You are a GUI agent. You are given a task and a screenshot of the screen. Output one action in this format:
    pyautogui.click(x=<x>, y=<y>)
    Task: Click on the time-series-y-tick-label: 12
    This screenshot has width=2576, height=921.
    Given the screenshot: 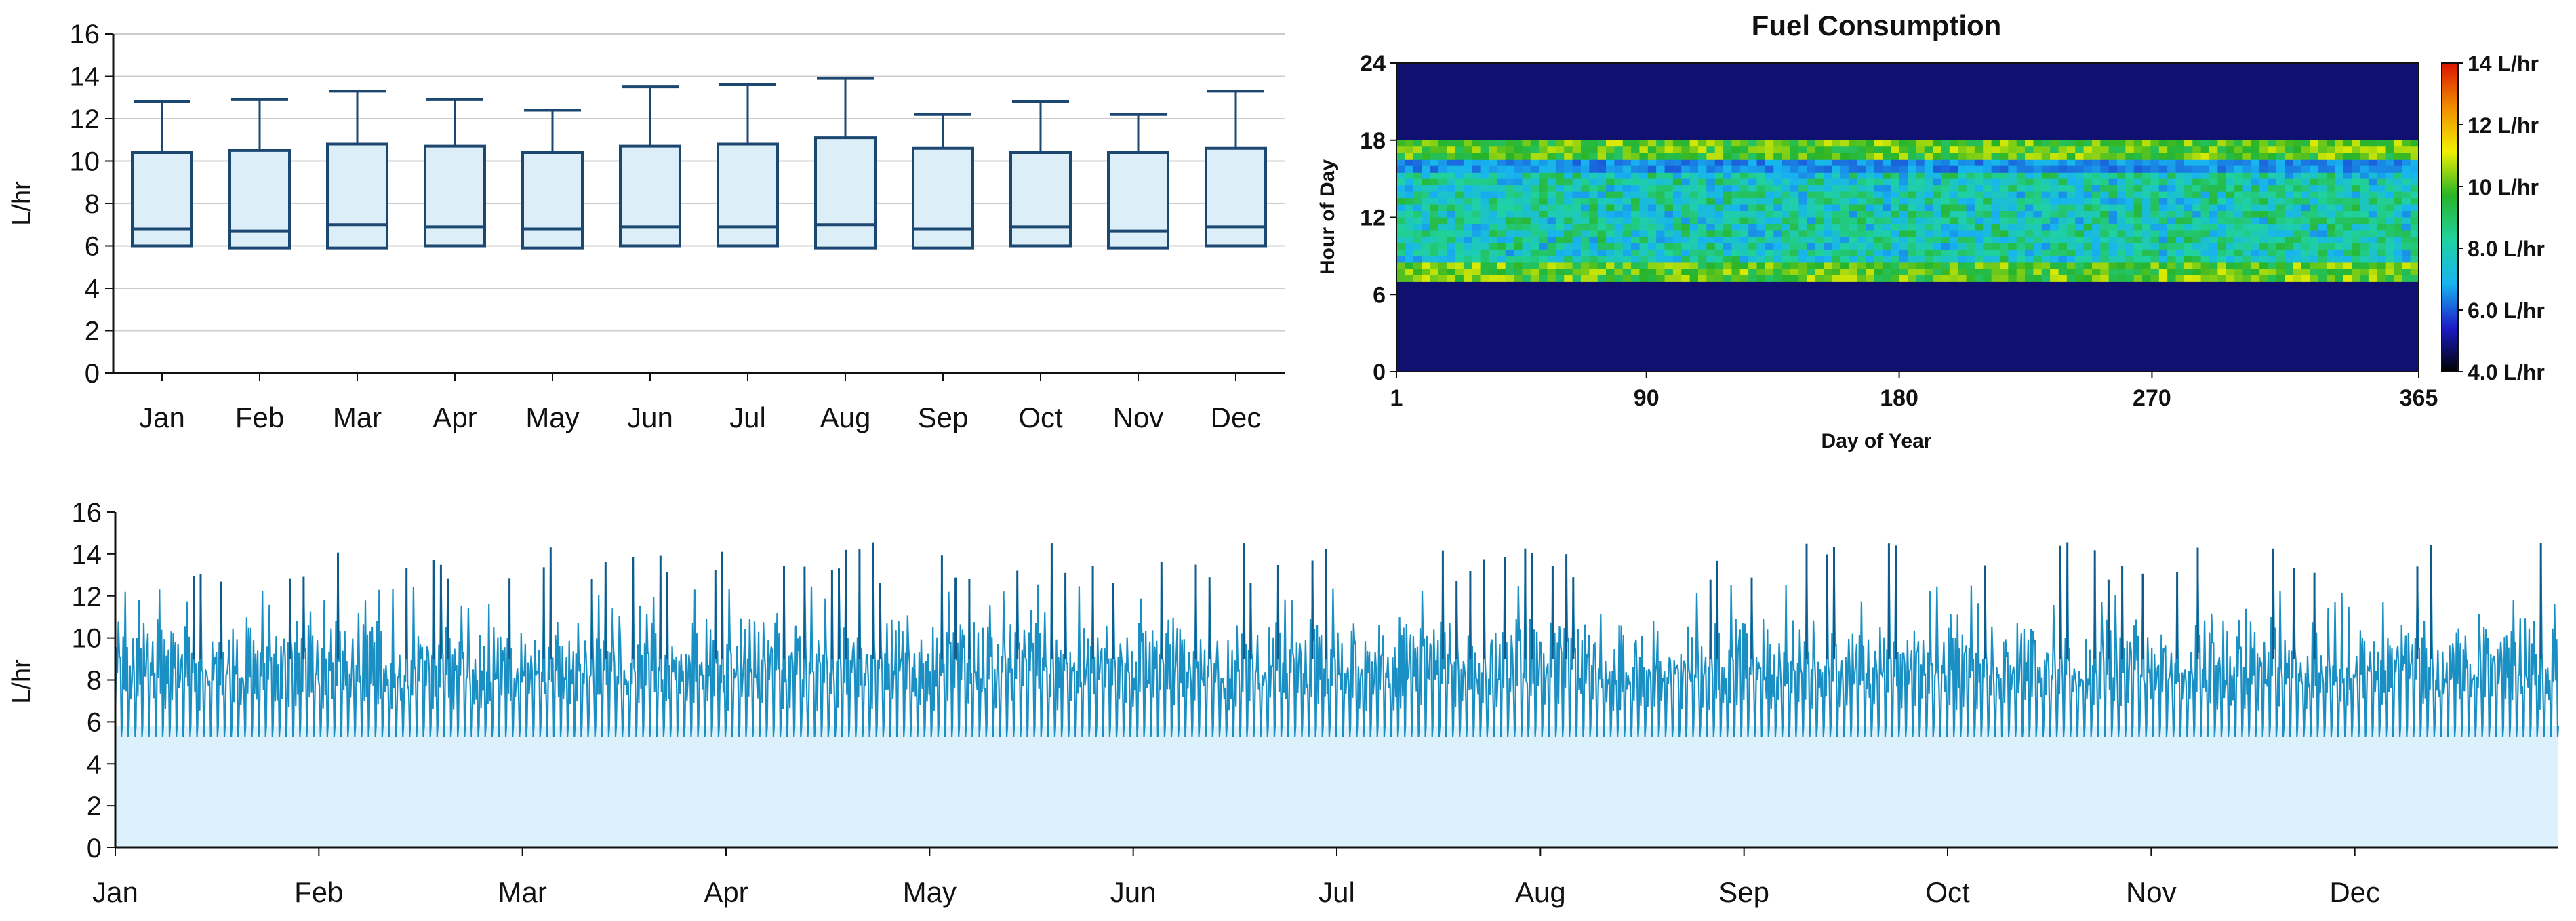 What is the action you would take?
    pyautogui.click(x=87, y=597)
    